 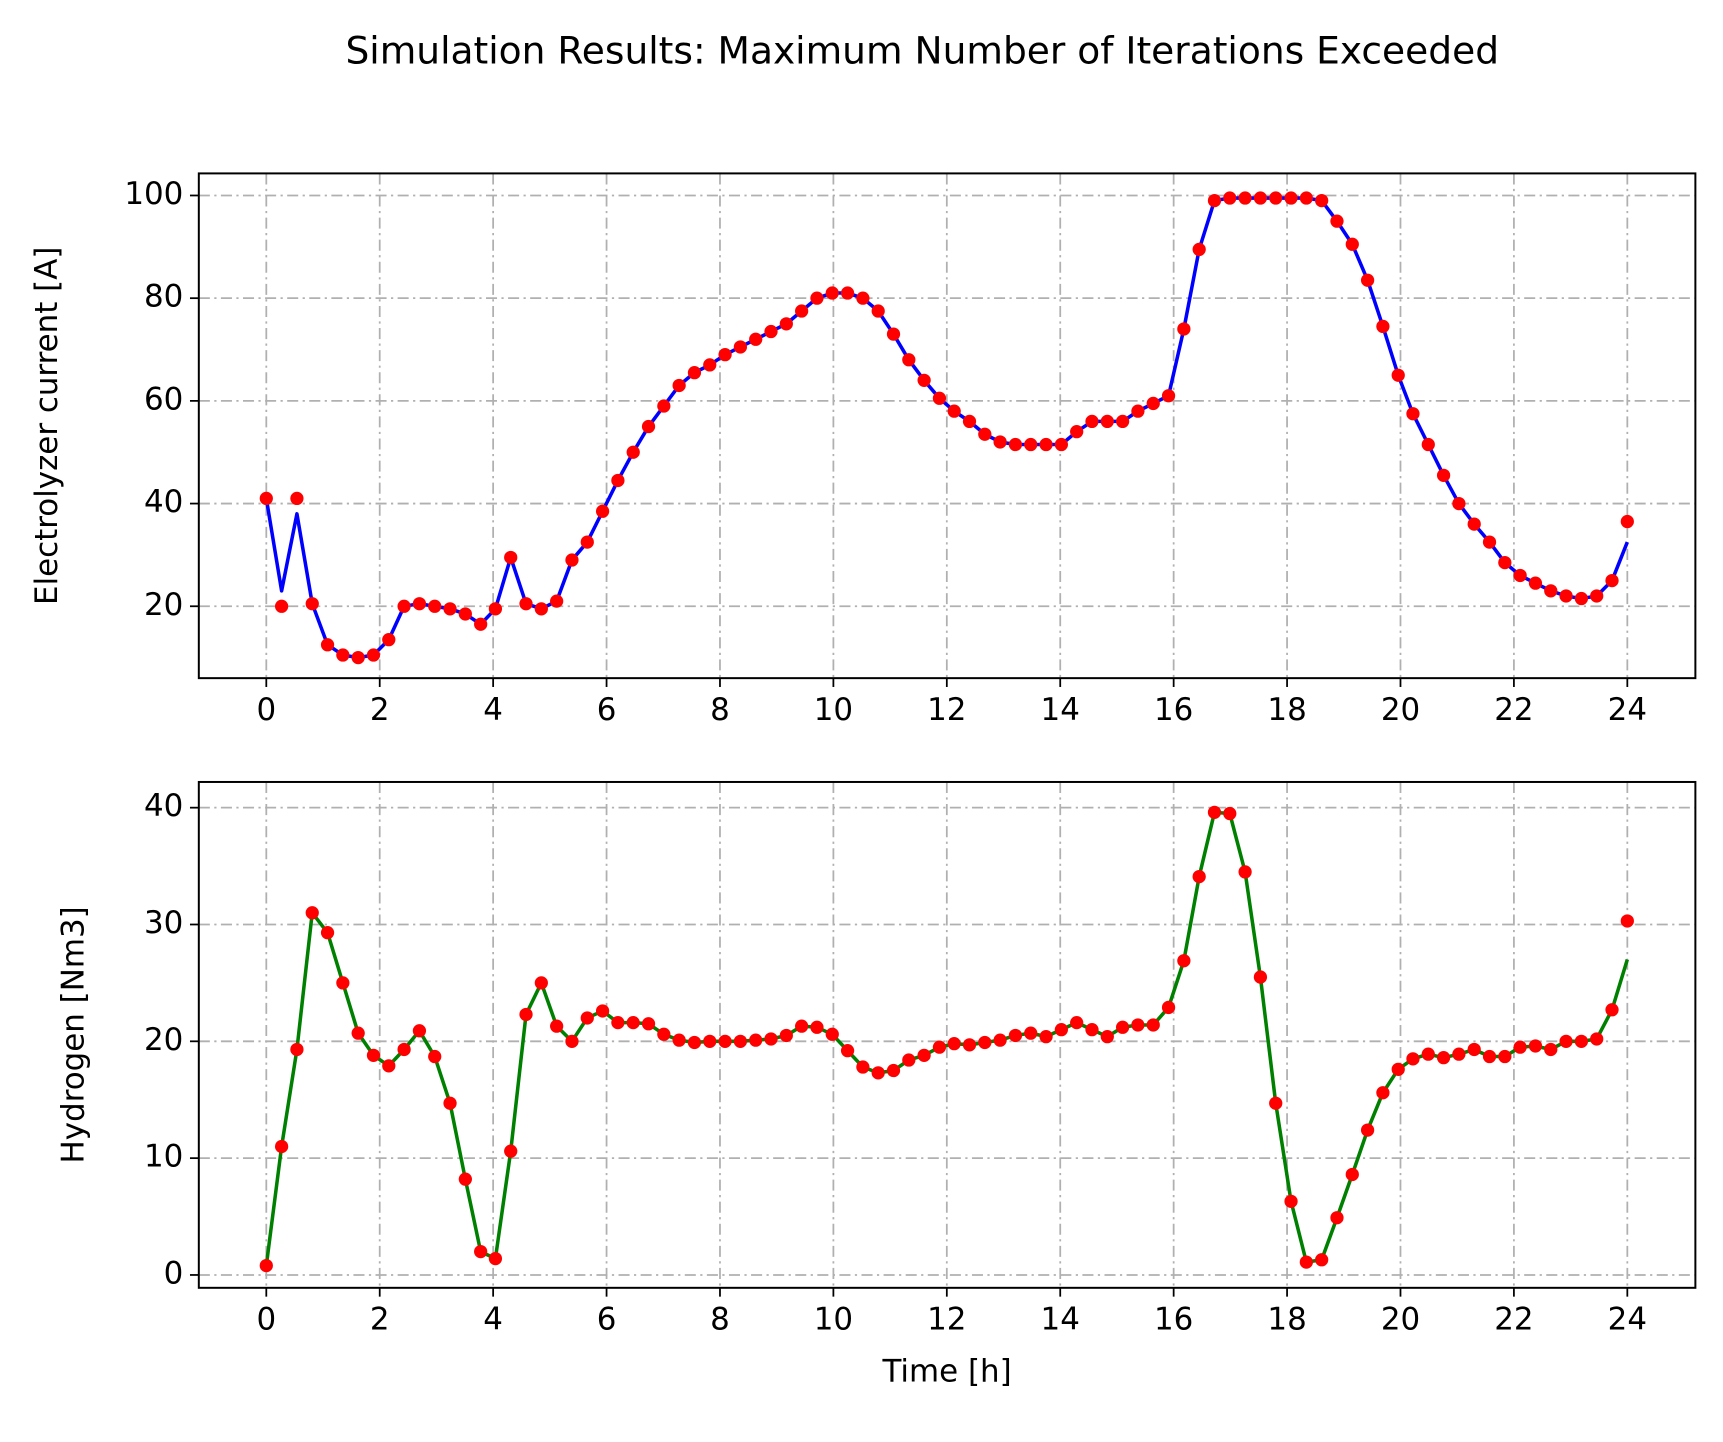 What do you see at coordinates (1400, 1319) in the screenshot?
I see `x-tick-label: 20` at bounding box center [1400, 1319].